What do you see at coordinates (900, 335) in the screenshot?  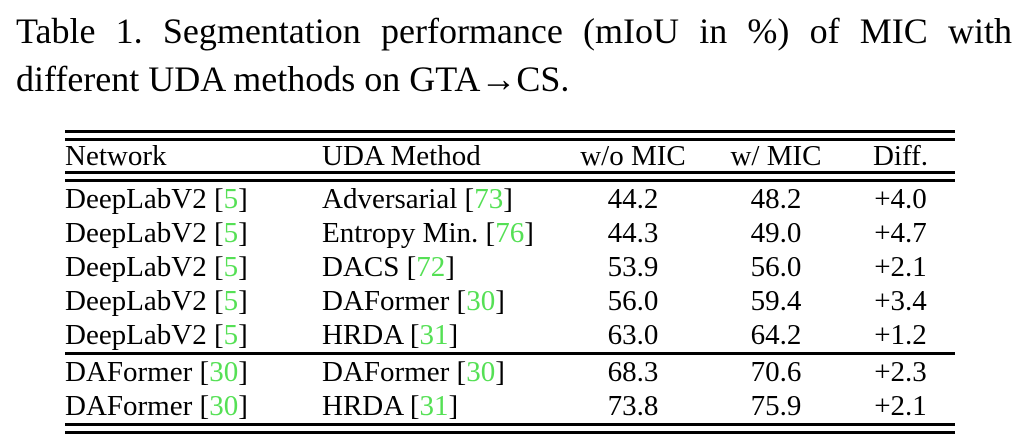 I see `diff-value: +1.2` at bounding box center [900, 335].